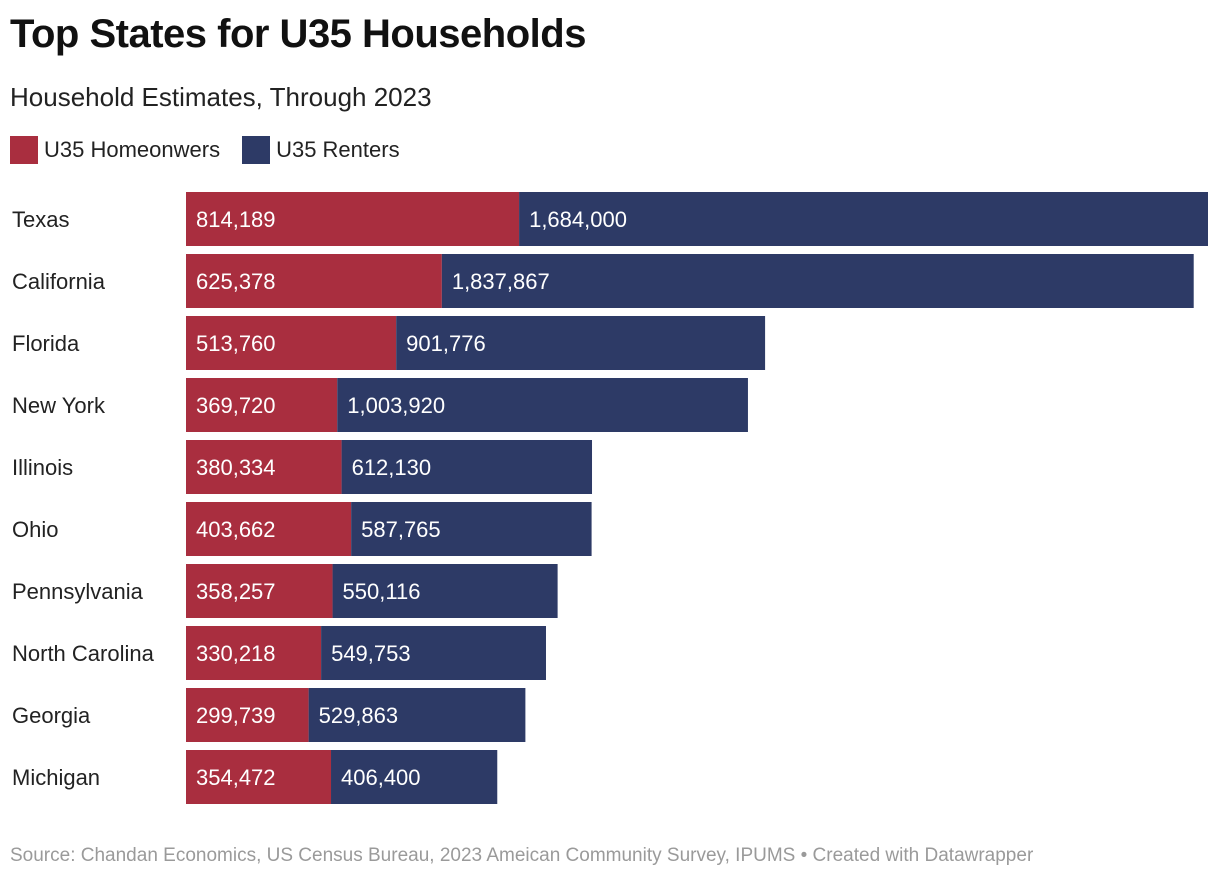 This screenshot has height=882, width=1220. I want to click on bar-homeowners-illinois, so click(264, 467).